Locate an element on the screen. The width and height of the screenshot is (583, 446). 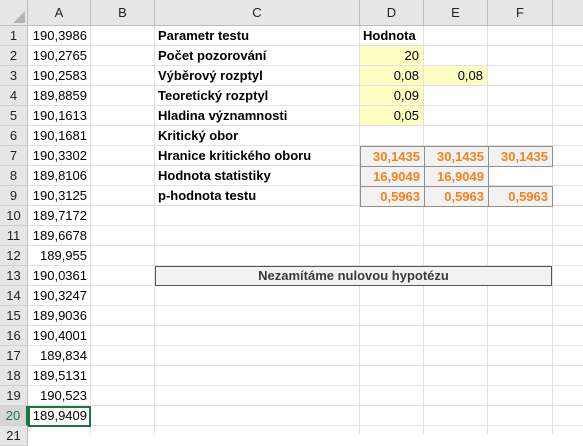
cell-c5: Hladina významnosti is located at coordinates (223, 115).